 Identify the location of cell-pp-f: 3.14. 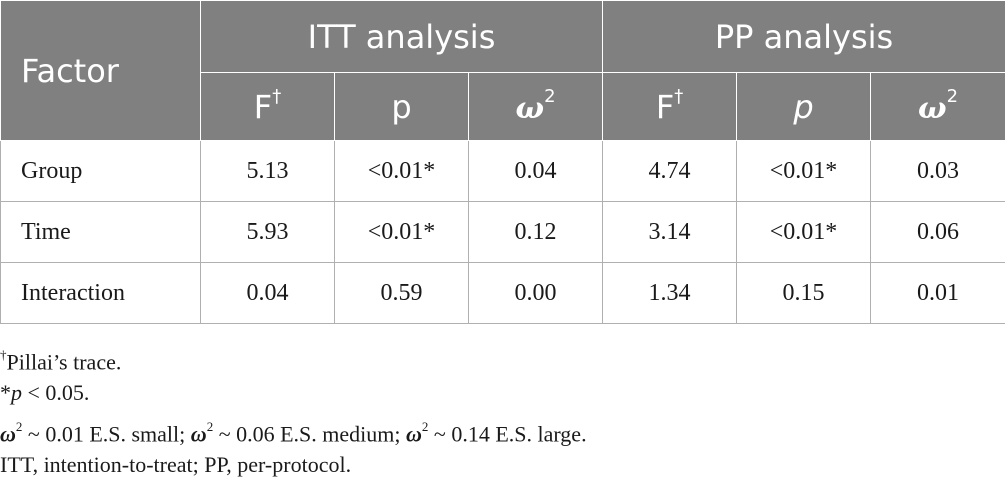
(670, 232).